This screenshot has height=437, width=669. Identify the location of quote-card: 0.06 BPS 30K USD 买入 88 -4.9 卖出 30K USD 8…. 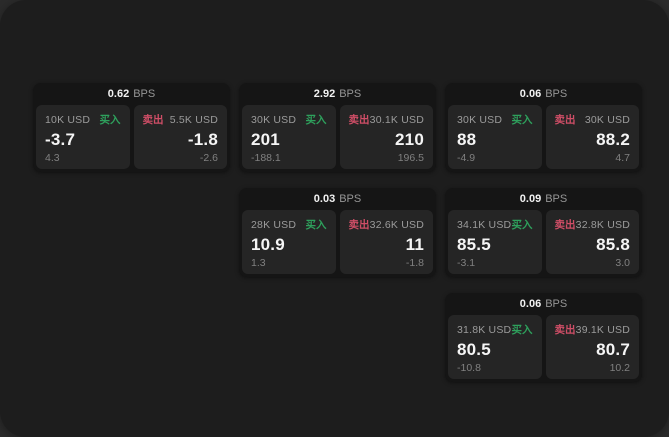
(543, 127).